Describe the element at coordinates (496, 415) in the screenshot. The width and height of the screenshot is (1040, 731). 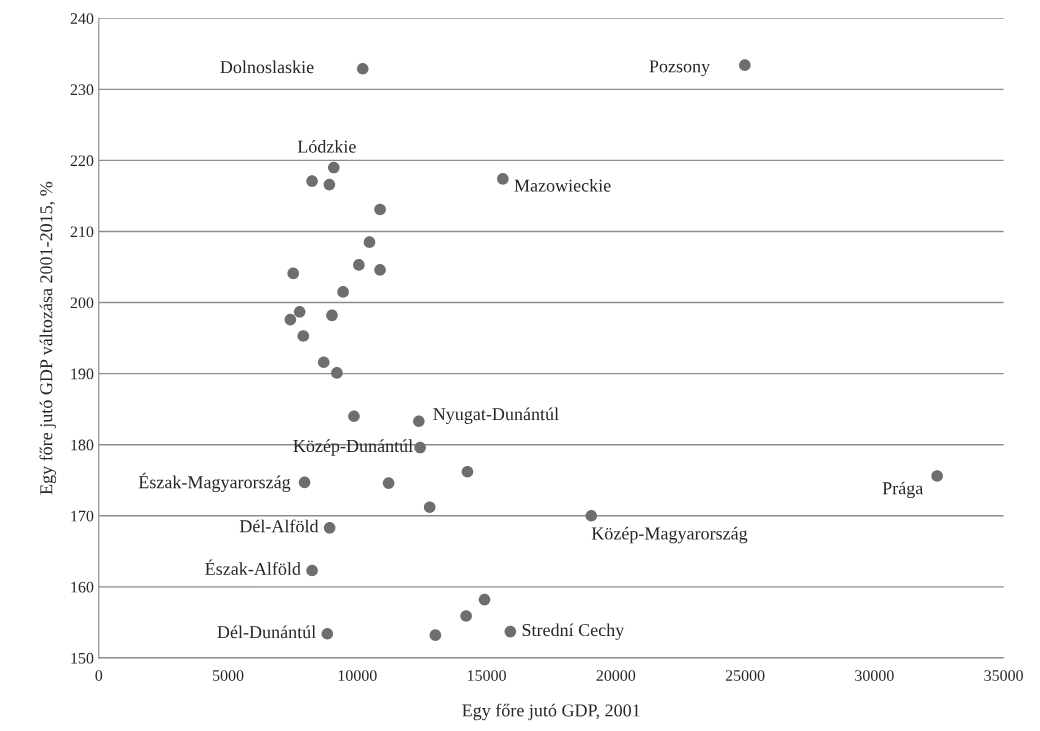
I see `annotation: Nyugat-Dunántúl` at that location.